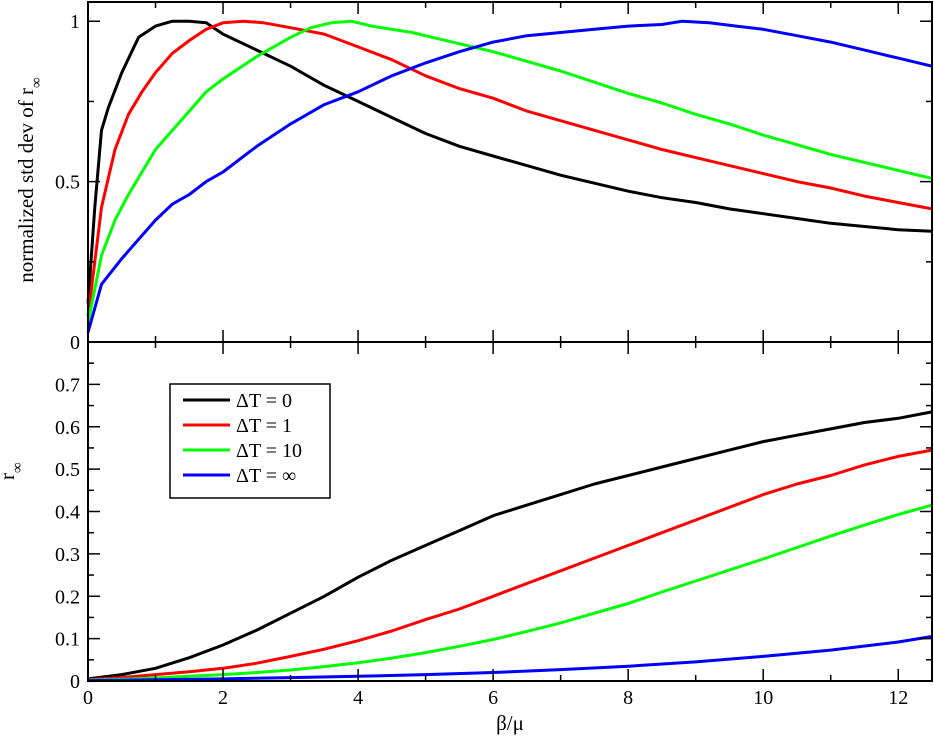  I want to click on legend-box, so click(250, 441).